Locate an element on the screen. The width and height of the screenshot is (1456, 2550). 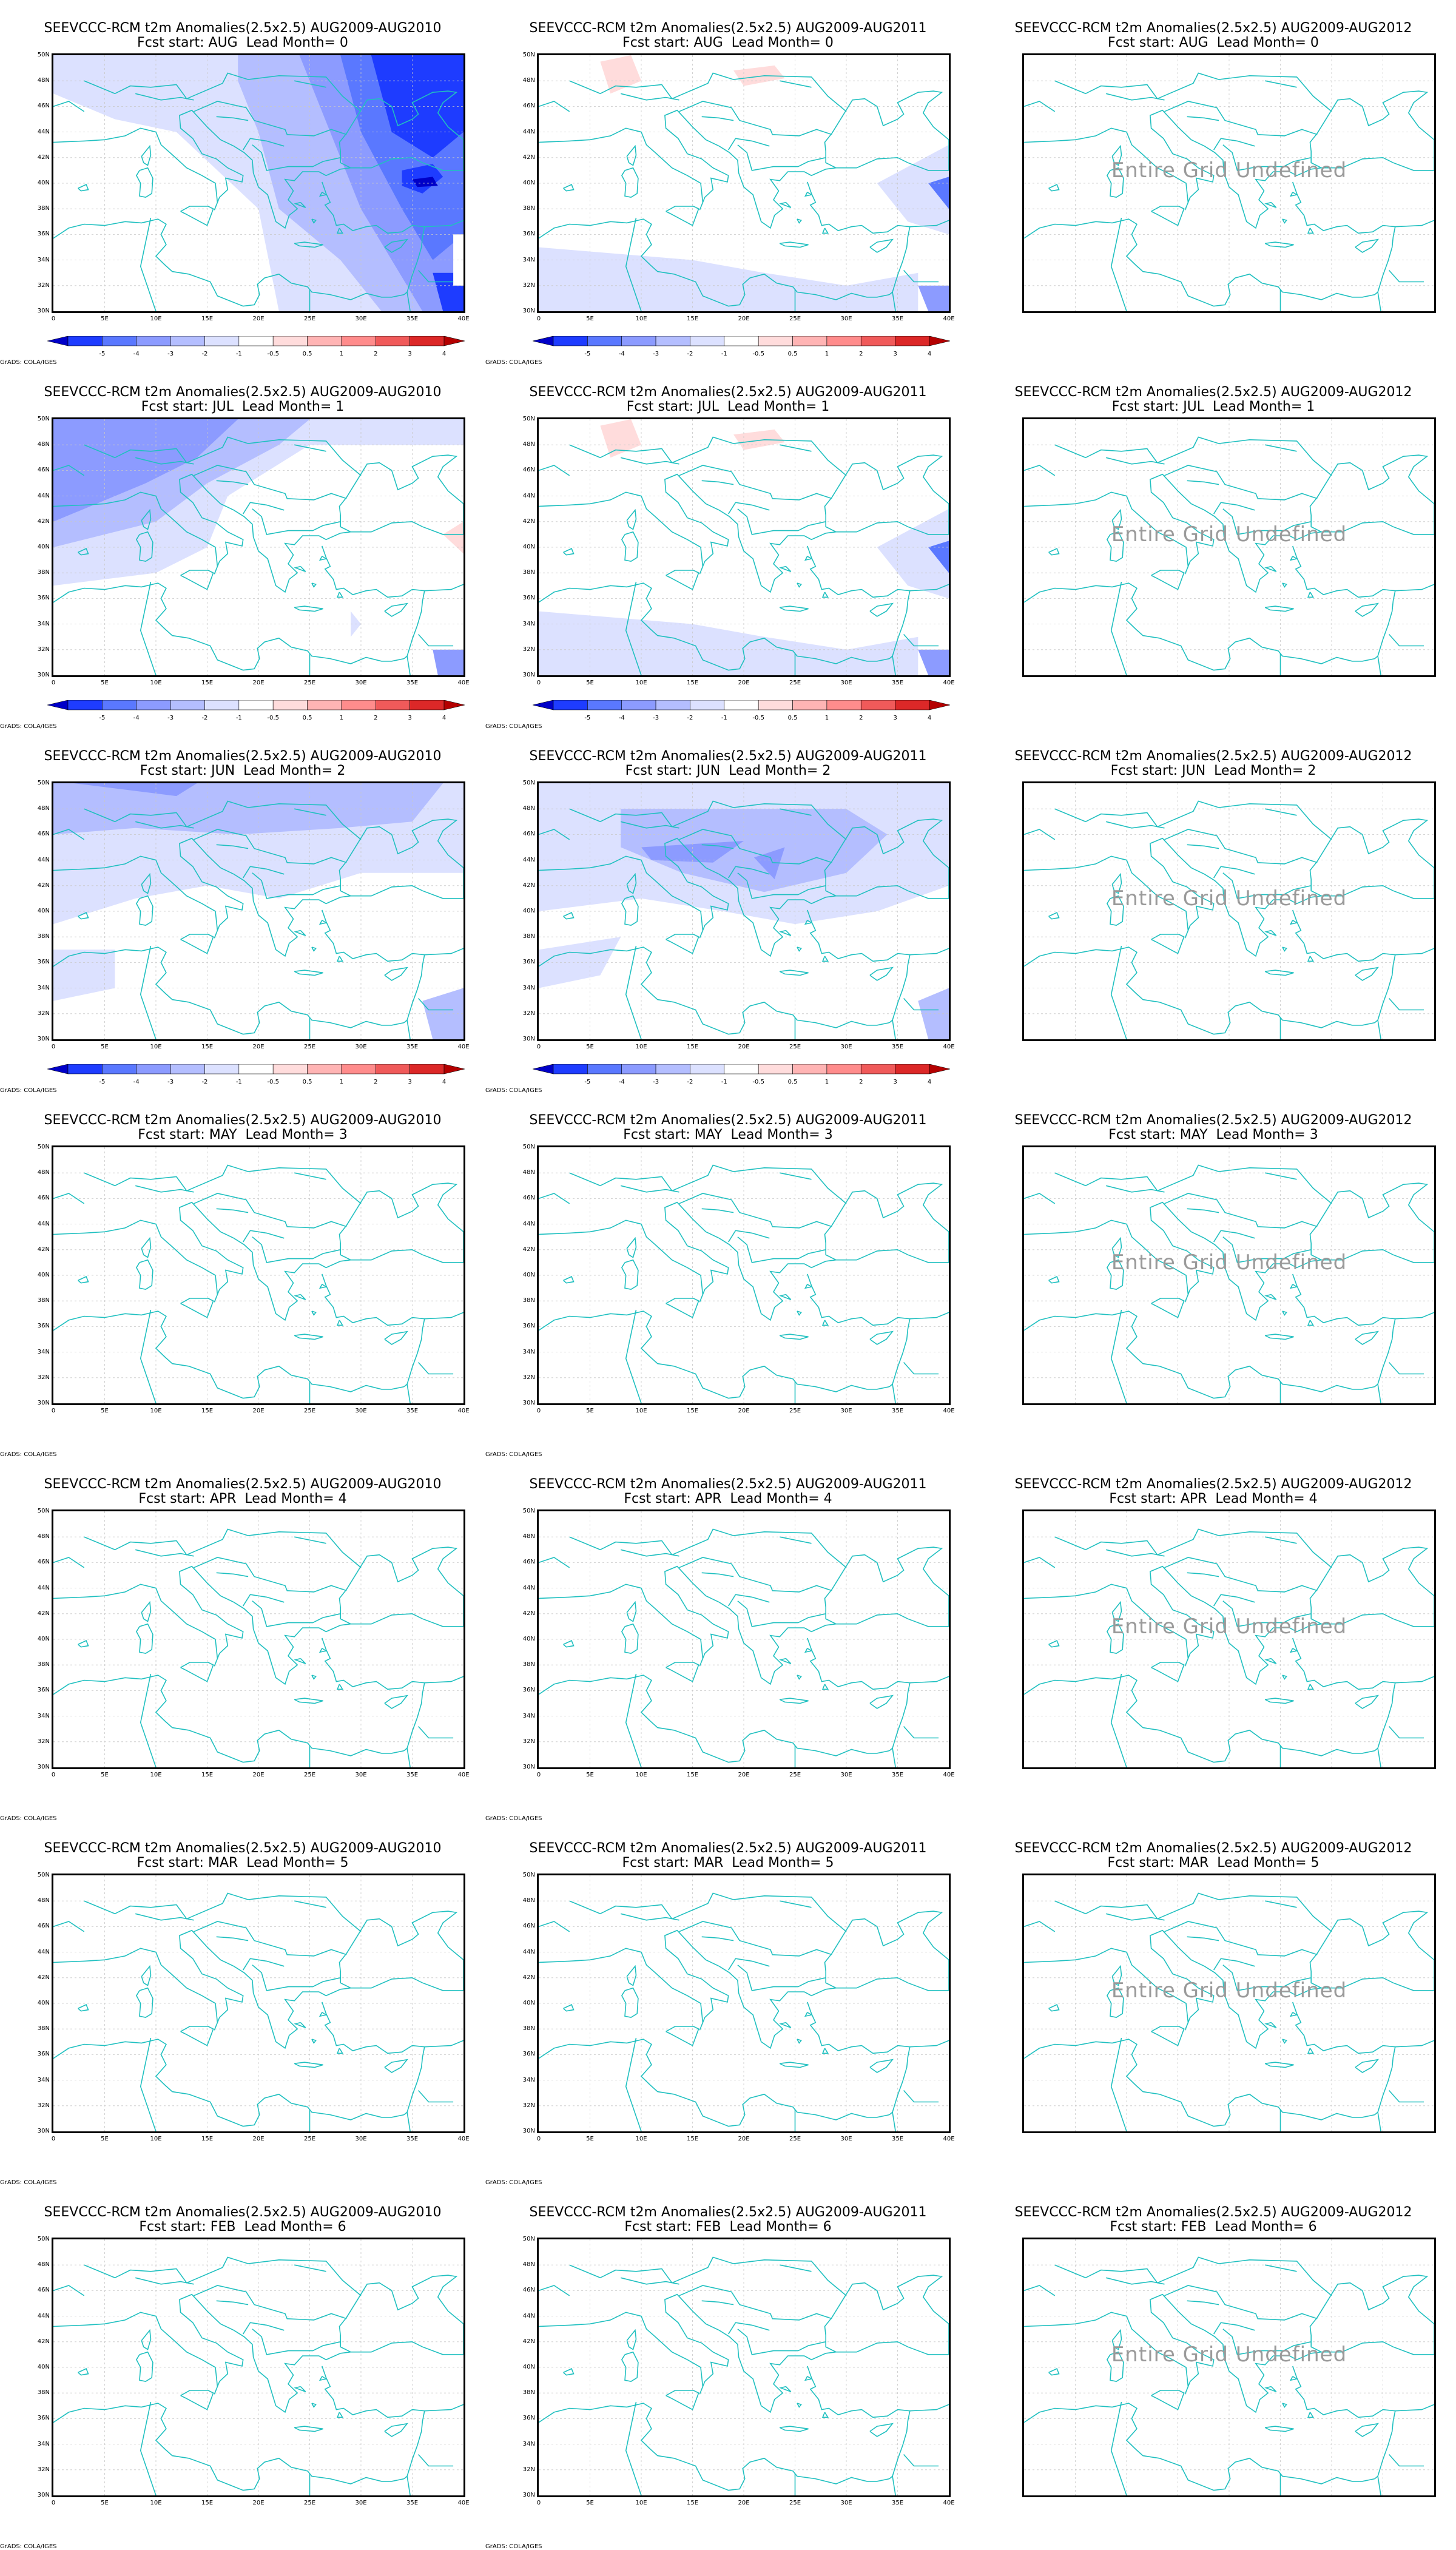
latitude-label: 32N is located at coordinates (43, 2105).